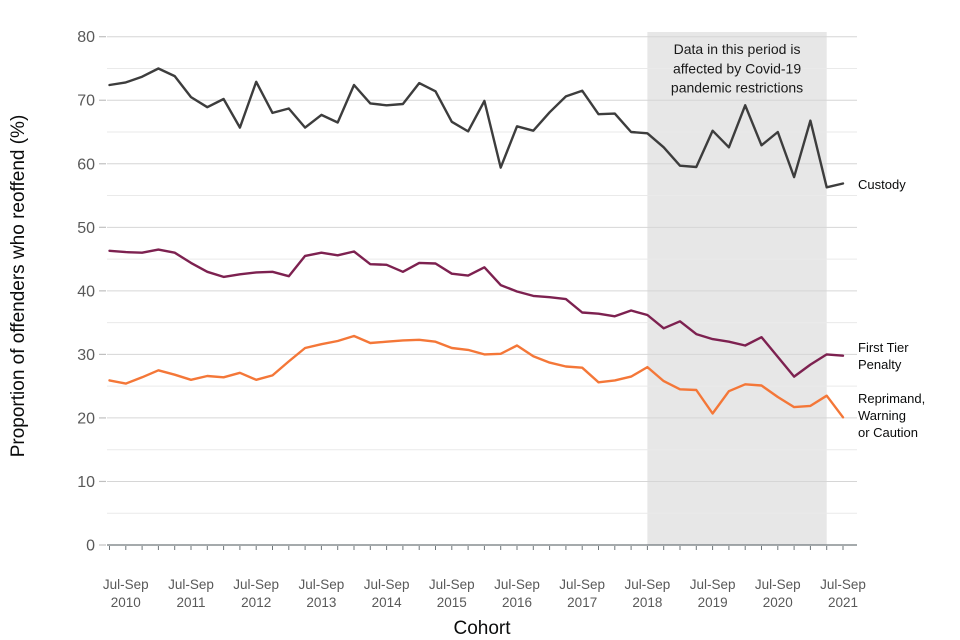  Describe the element at coordinates (387, 602) in the screenshot. I see `x-tick-label-year: 2014` at that location.